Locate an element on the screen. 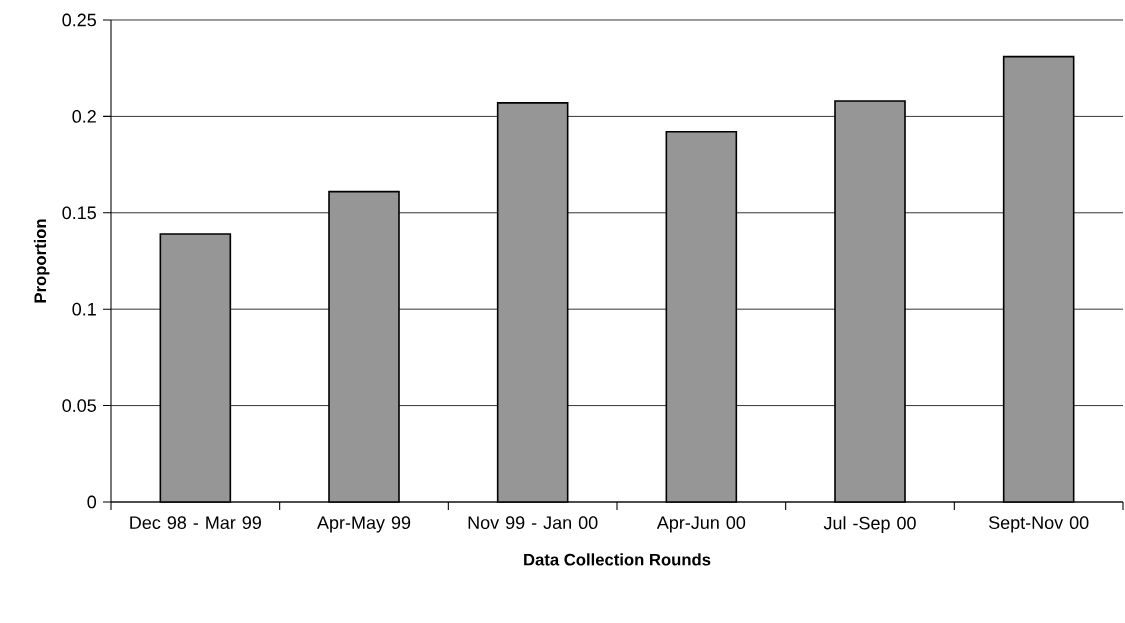  y-axis-title: Proportion is located at coordinates (41, 261).